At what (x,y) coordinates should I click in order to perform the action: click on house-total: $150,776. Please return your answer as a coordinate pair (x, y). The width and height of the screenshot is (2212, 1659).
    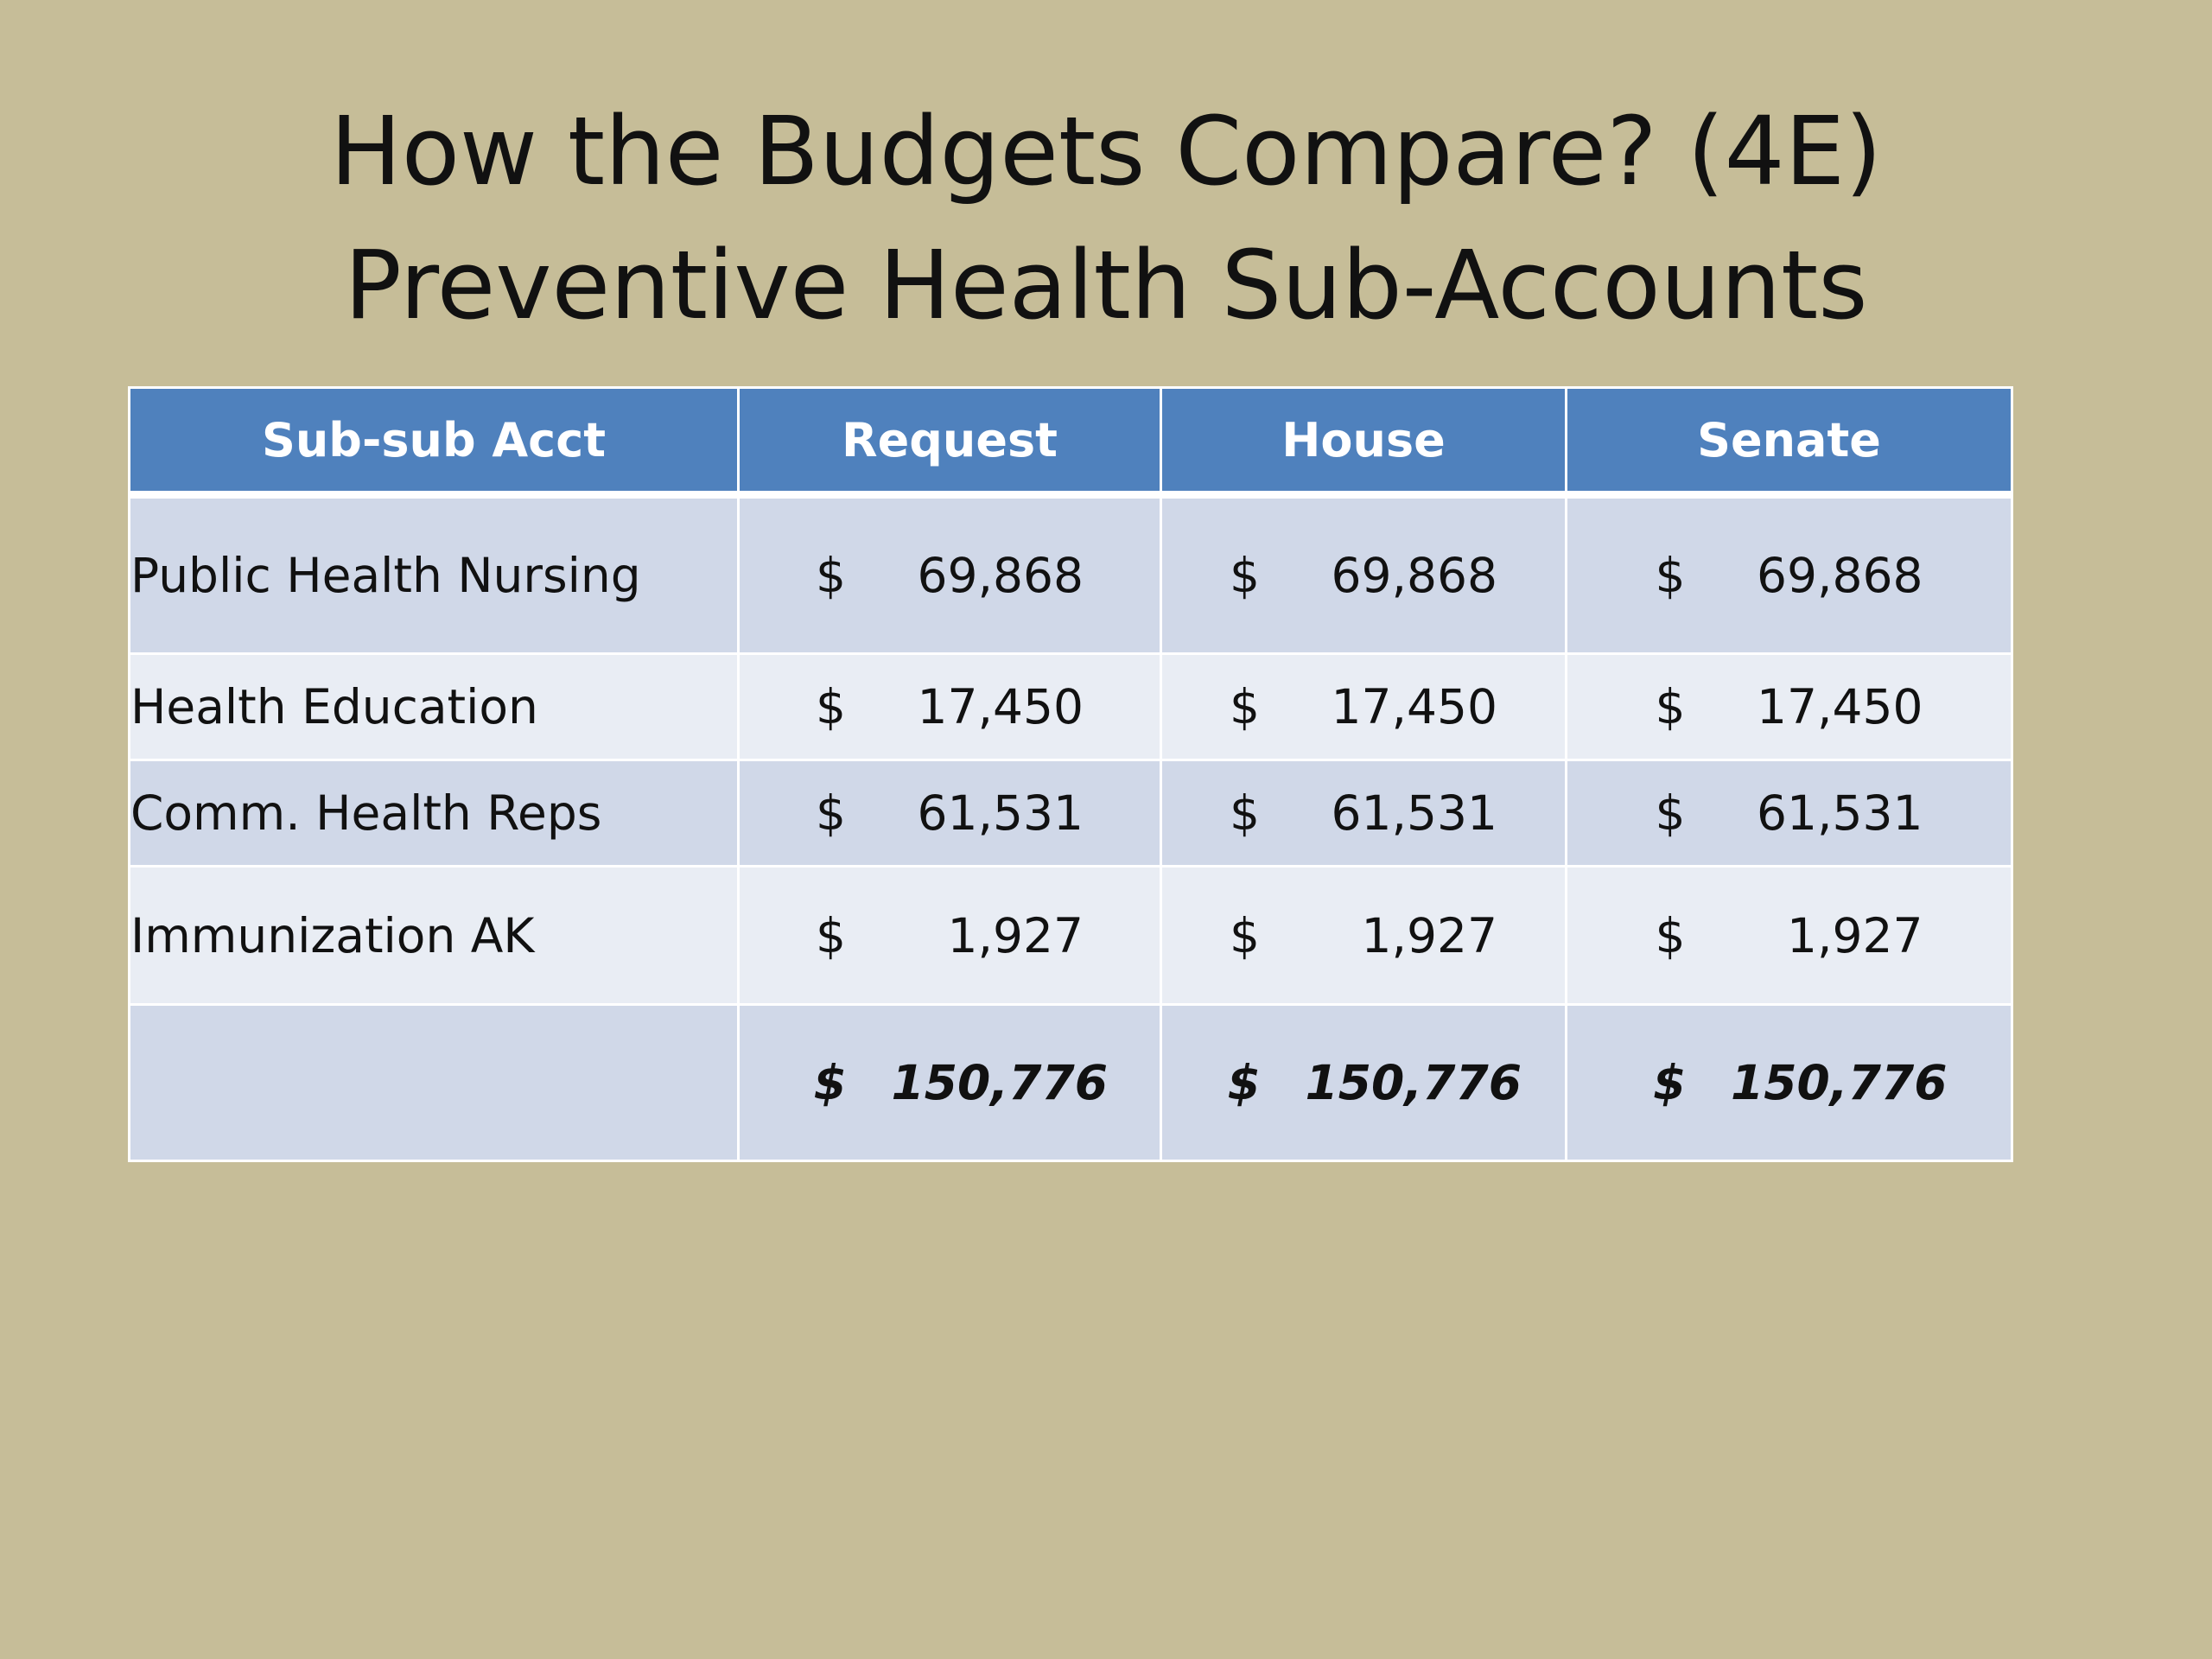
    Looking at the image, I should click on (1363, 1082).